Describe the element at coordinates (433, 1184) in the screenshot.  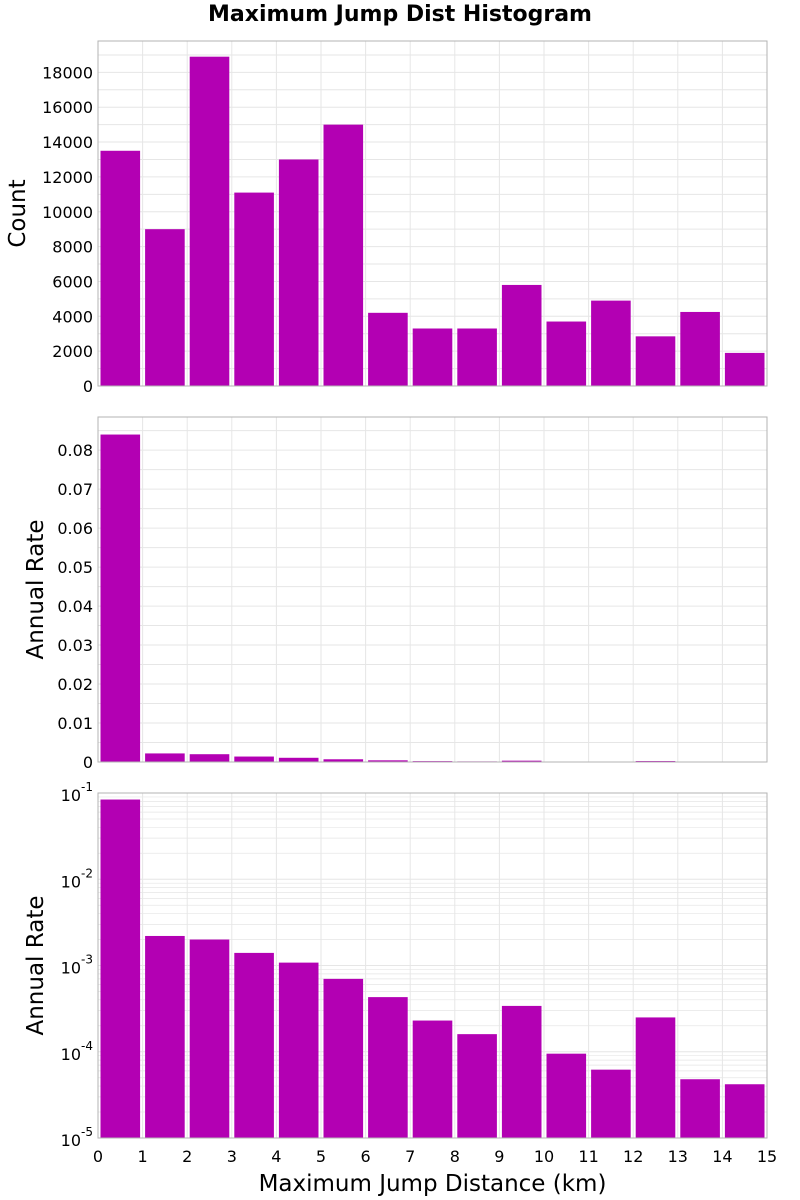
I see `x-axis-label: Maximum Jump Distance (km)` at that location.